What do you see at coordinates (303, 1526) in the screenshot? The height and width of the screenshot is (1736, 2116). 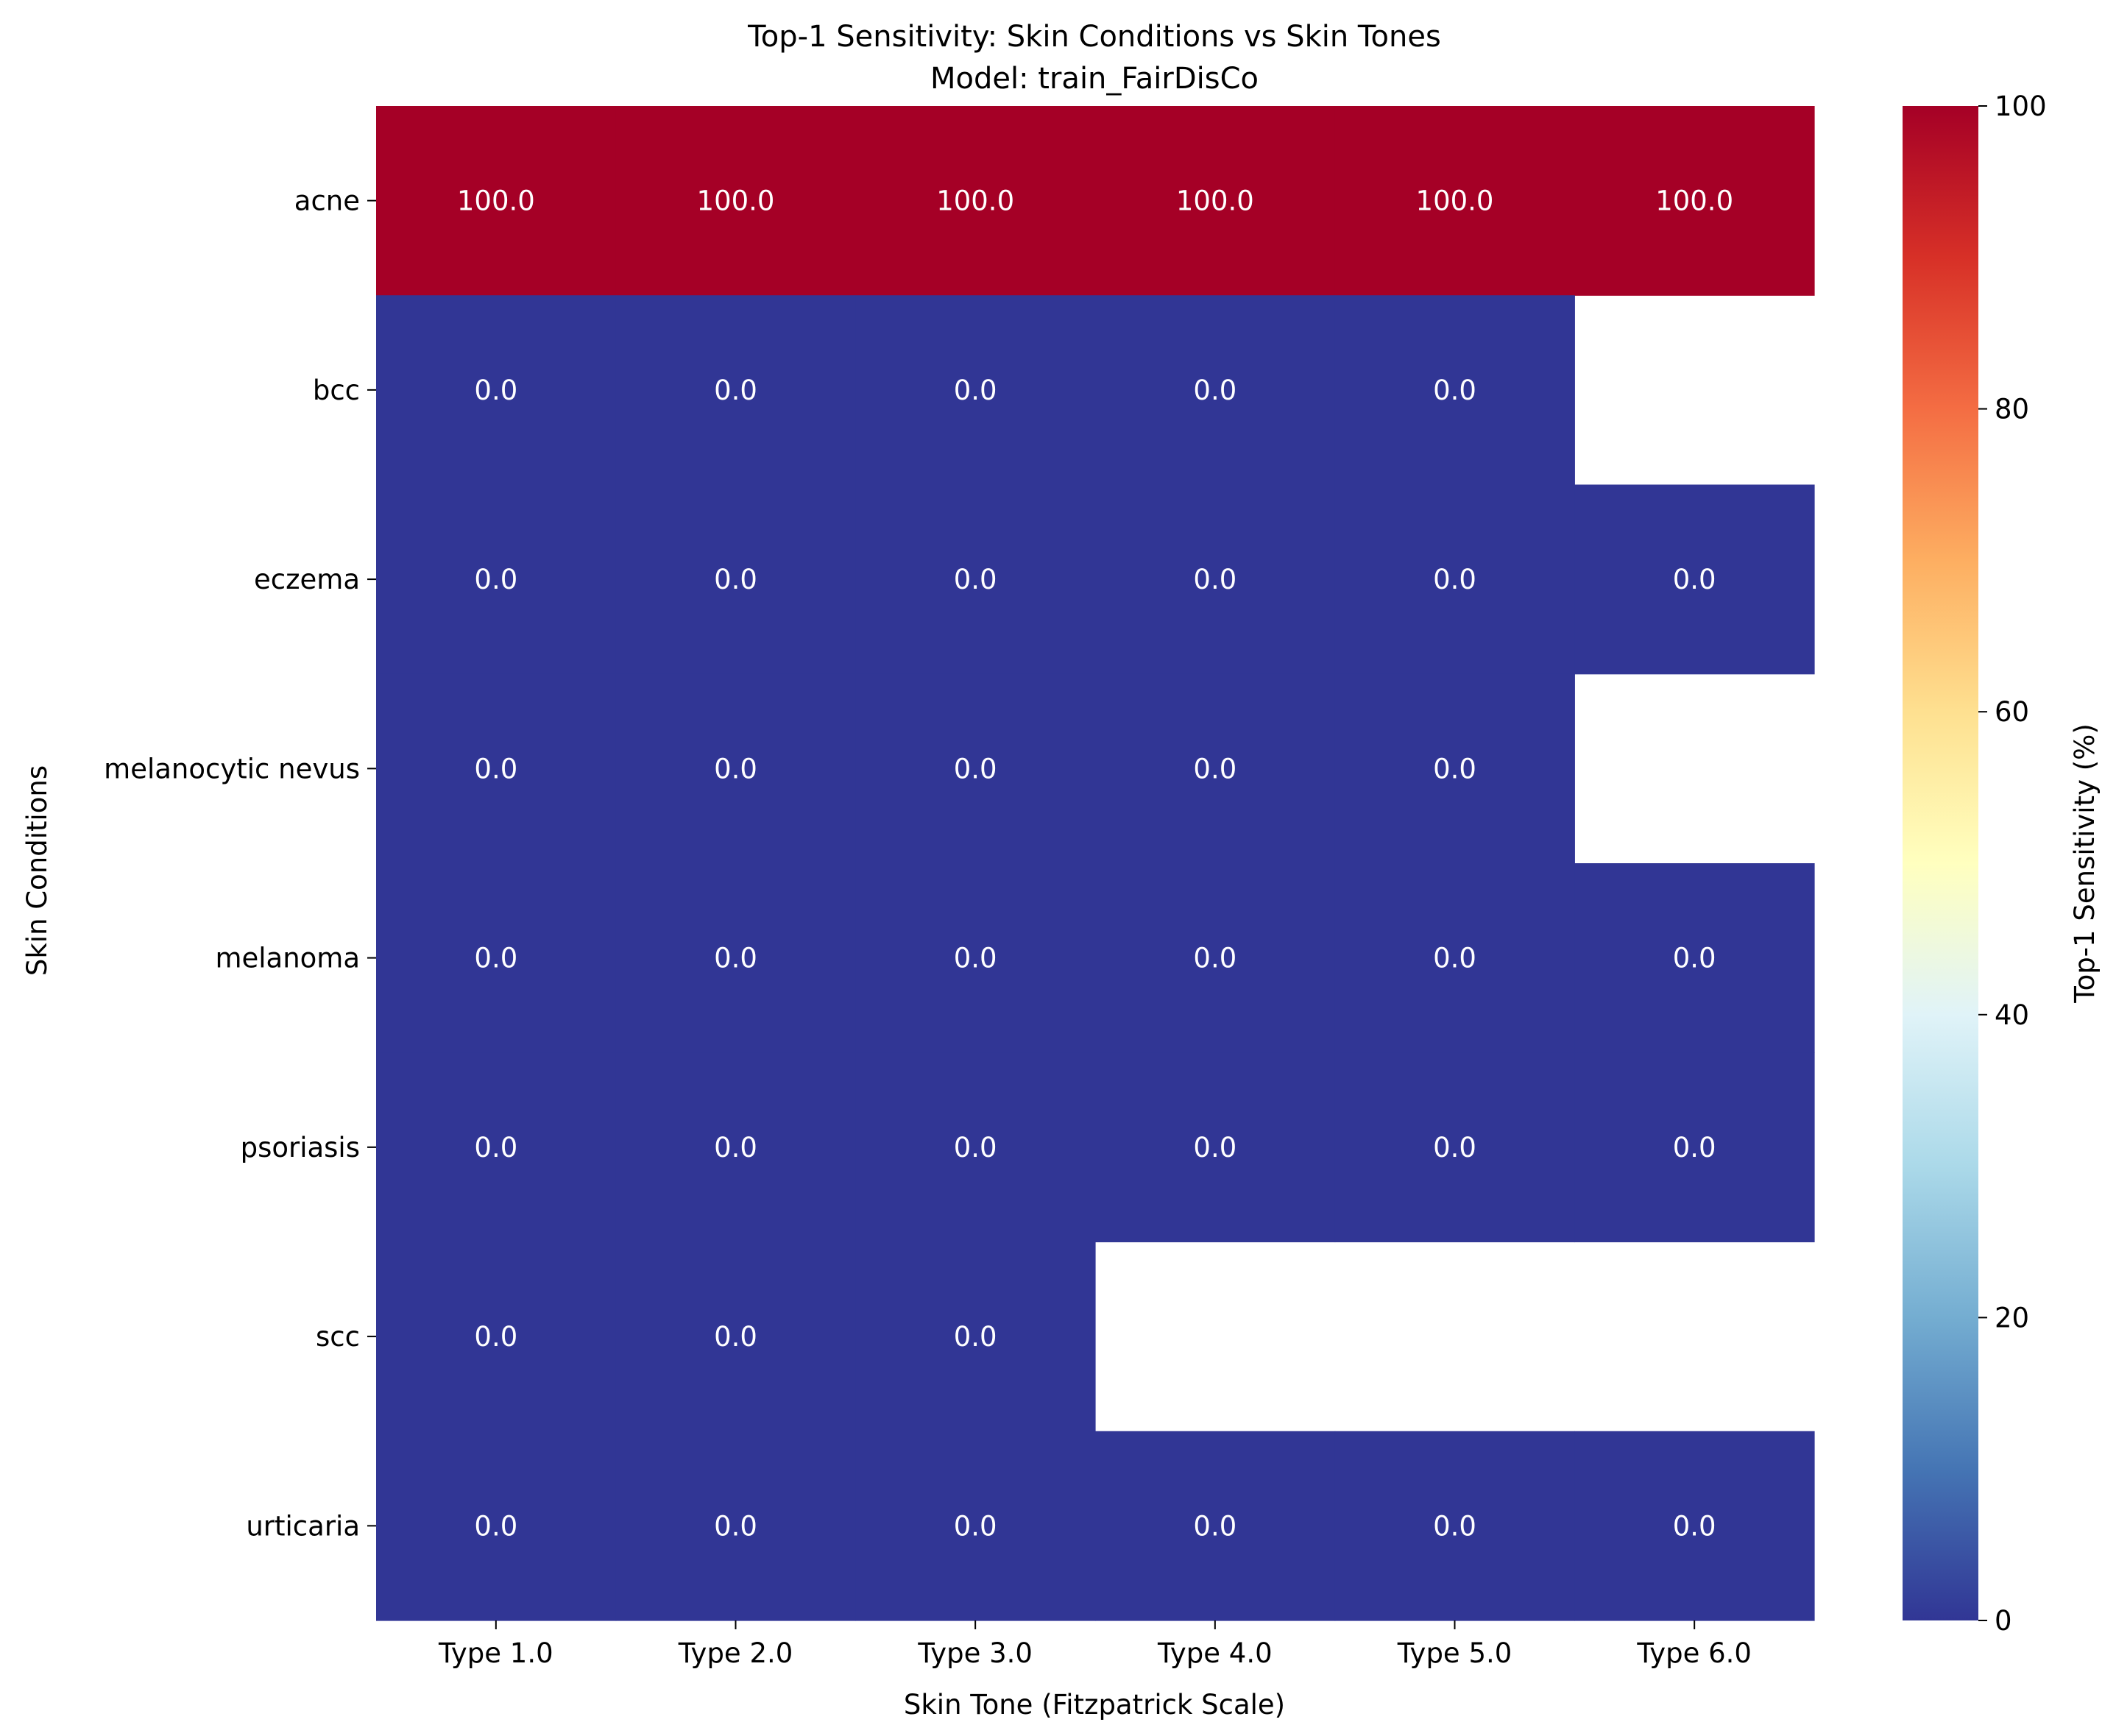 I see `y-tick-label: urticaria` at bounding box center [303, 1526].